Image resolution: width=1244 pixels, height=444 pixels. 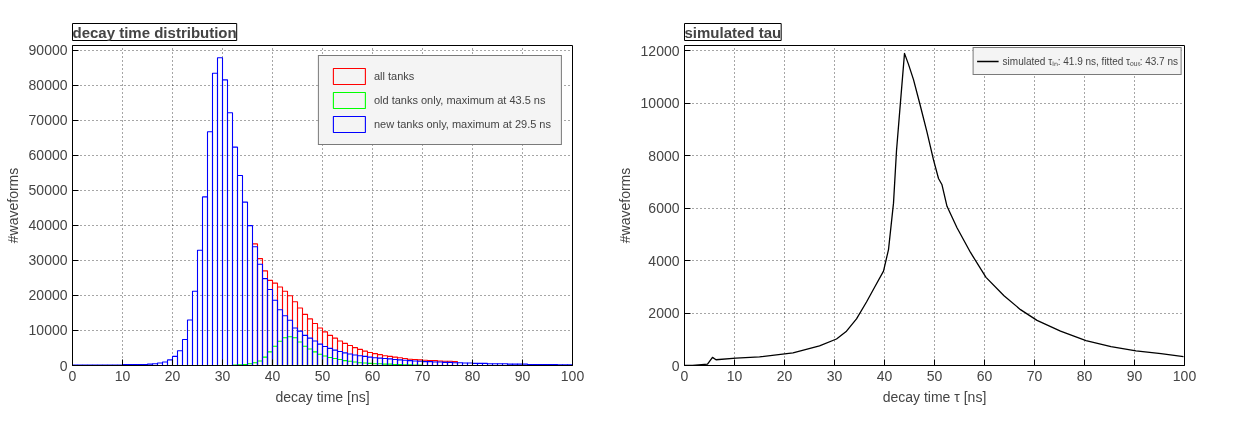 I want to click on legend-label: all tanks, so click(x=394, y=76).